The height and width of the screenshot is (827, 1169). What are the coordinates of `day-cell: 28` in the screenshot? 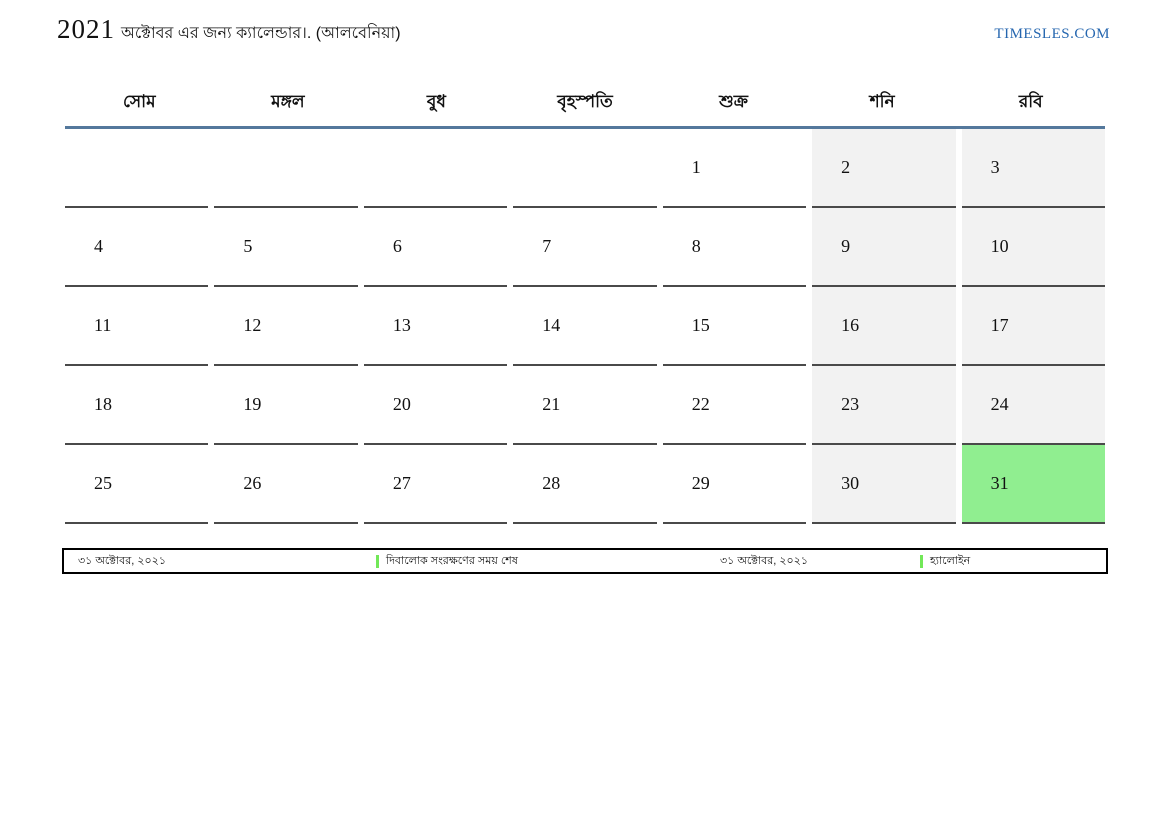 It's located at (585, 484).